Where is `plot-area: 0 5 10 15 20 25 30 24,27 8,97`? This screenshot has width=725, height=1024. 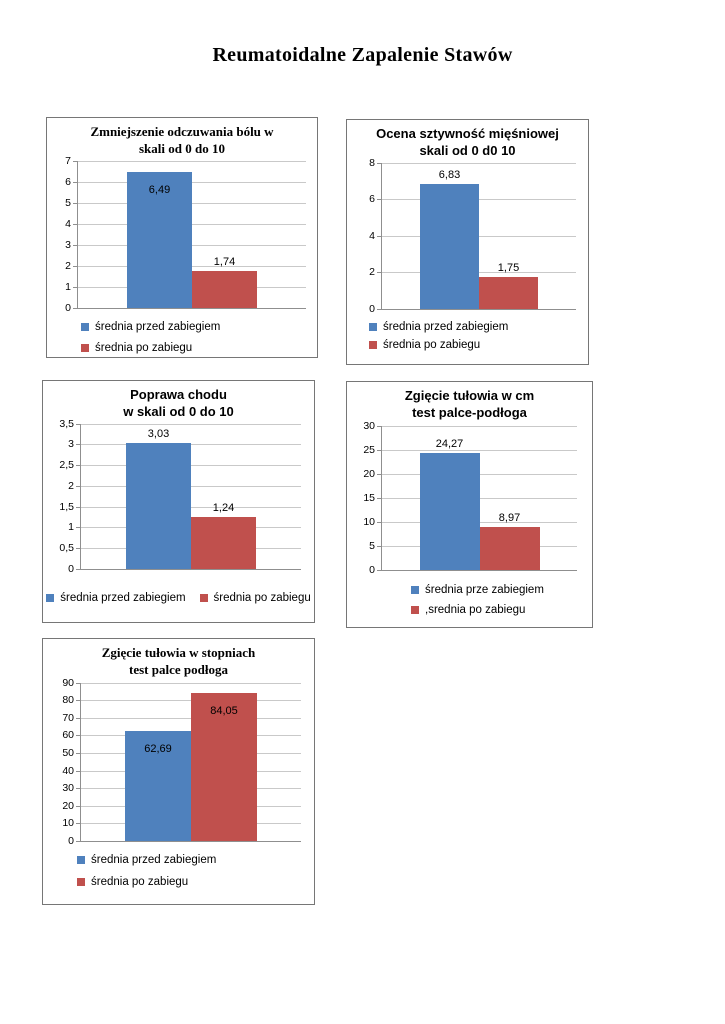 plot-area: 0 5 10 15 20 25 30 24,27 8,97 is located at coordinates (470, 498).